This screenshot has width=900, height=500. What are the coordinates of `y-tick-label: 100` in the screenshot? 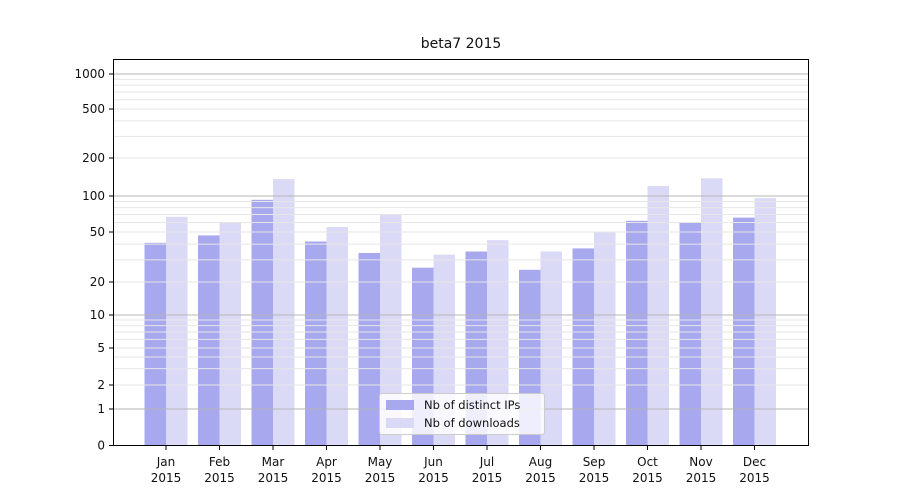 It's located at (93, 196).